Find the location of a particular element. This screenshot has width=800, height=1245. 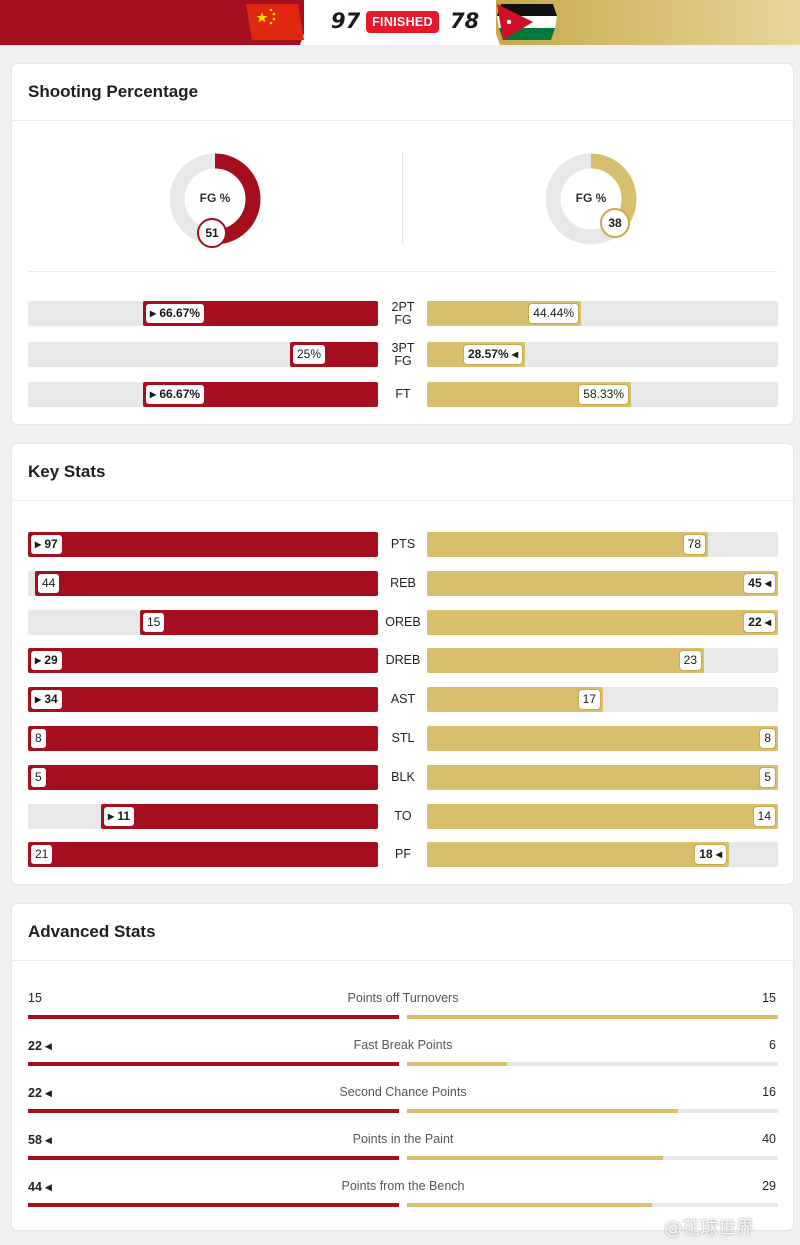

home-bar-track: 5 is located at coordinates (203, 777).